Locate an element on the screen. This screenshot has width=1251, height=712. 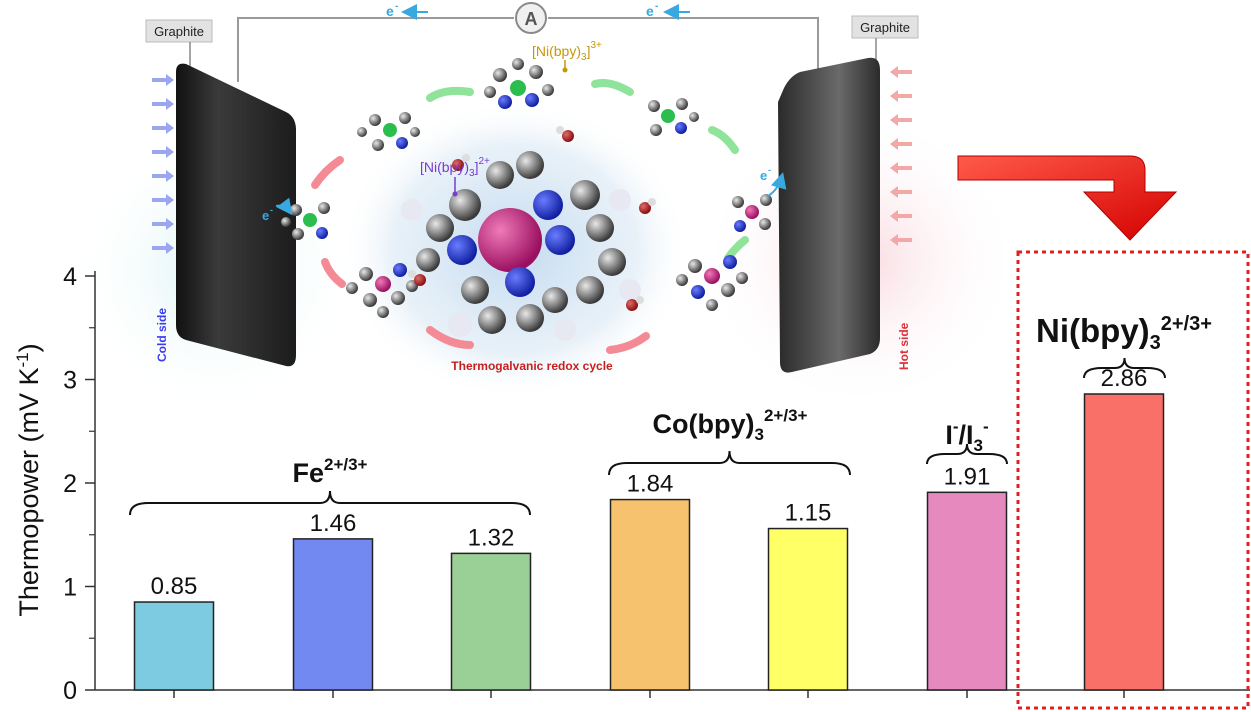
y-tick-label: 1 is located at coordinates (70, 588).